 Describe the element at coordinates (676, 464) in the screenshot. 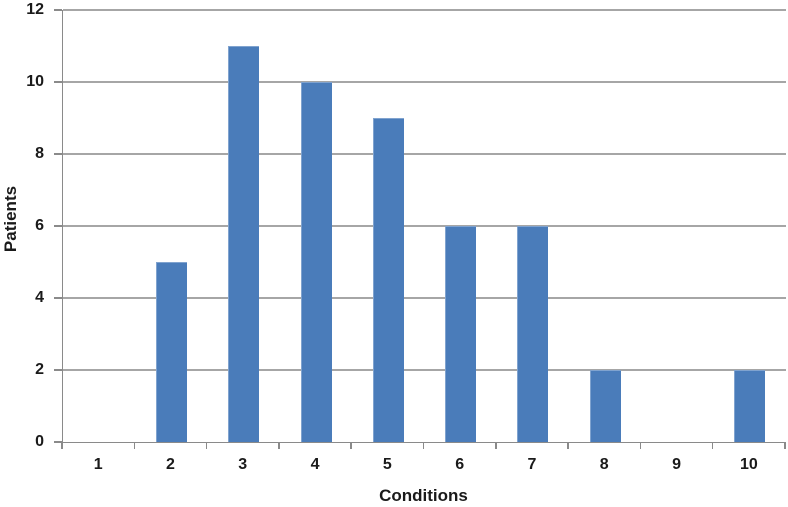

I see `x-tick-label: 9` at that location.